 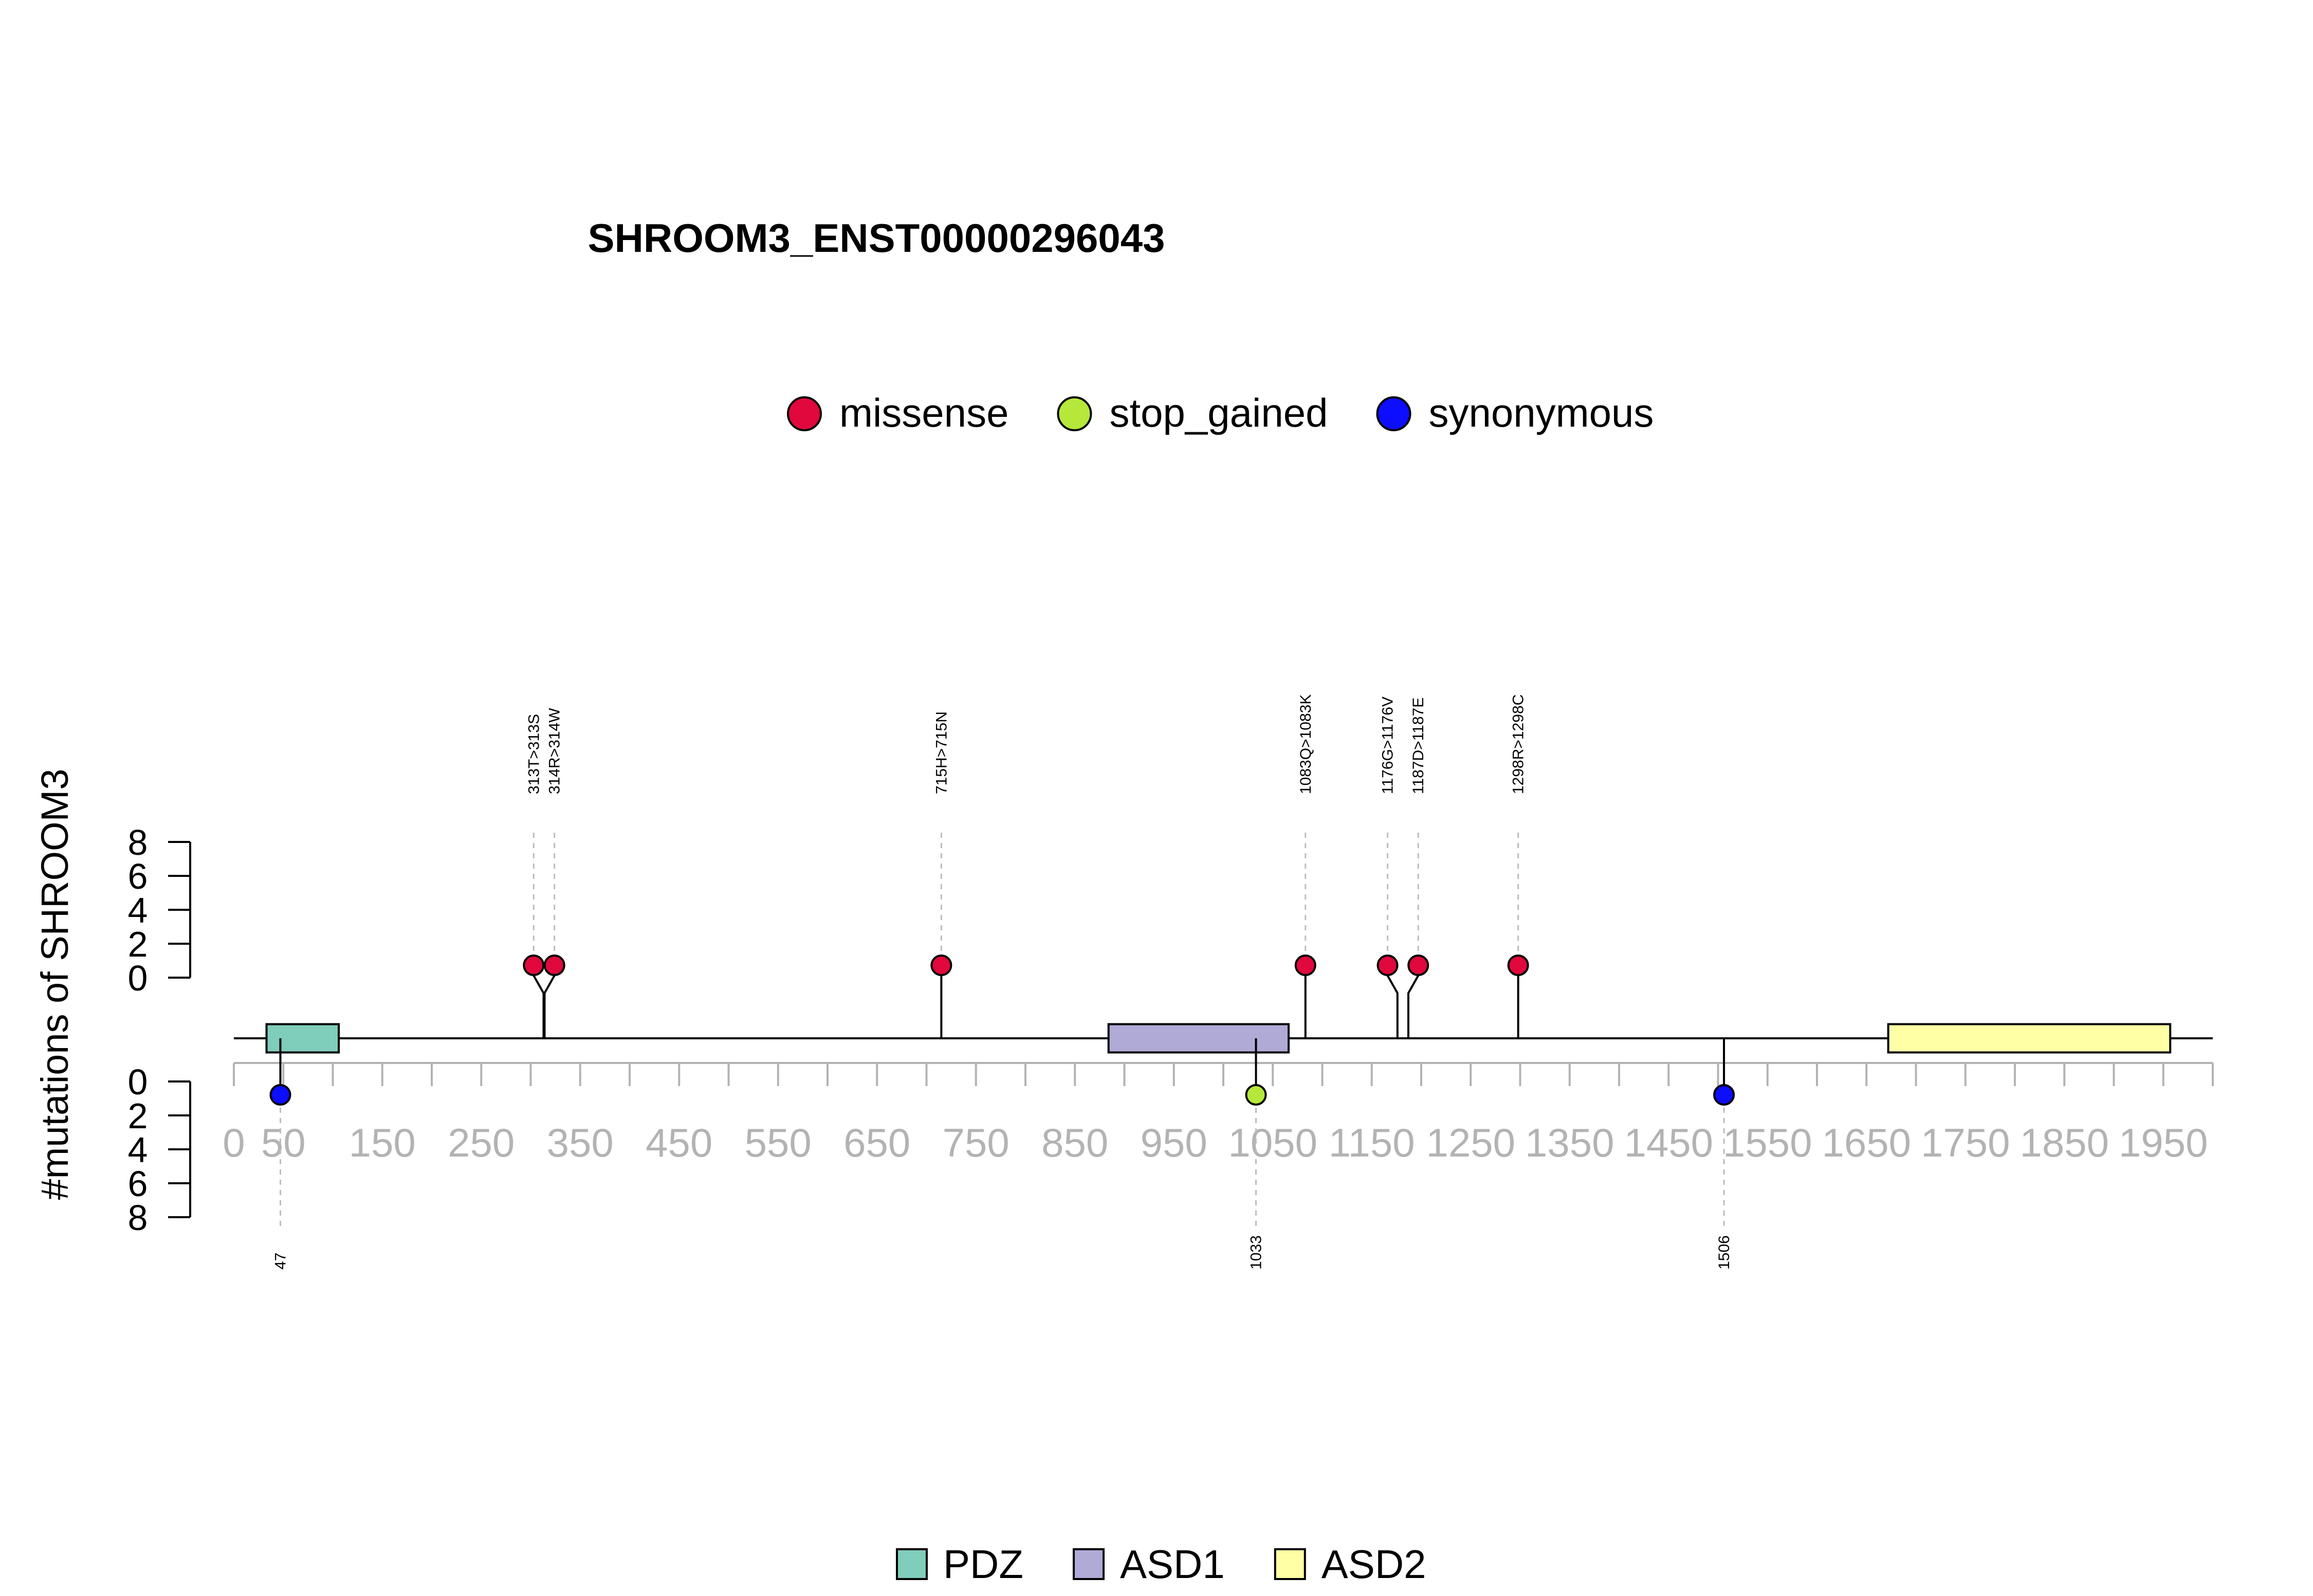 What do you see at coordinates (923, 412) in the screenshot?
I see `legend-missense-label: missense` at bounding box center [923, 412].